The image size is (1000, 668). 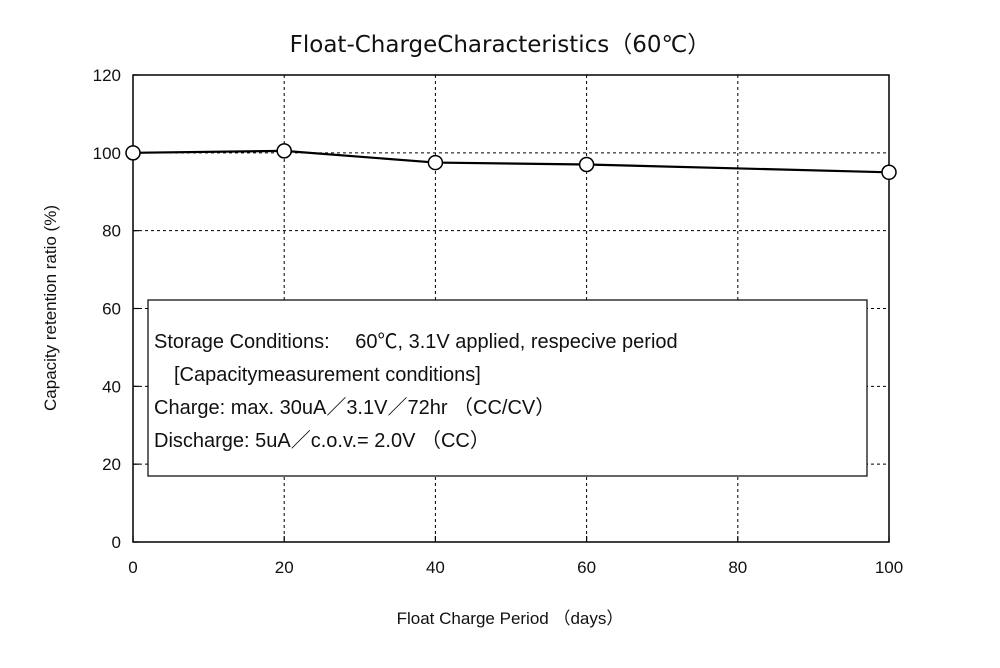 What do you see at coordinates (510, 618) in the screenshot?
I see `x-axis-label: Float Charge Period （days）` at bounding box center [510, 618].